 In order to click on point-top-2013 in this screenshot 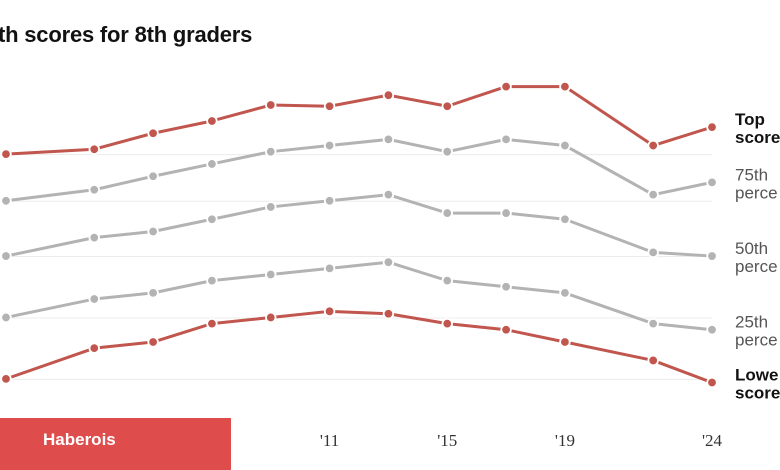, I will do `click(388, 95)`.